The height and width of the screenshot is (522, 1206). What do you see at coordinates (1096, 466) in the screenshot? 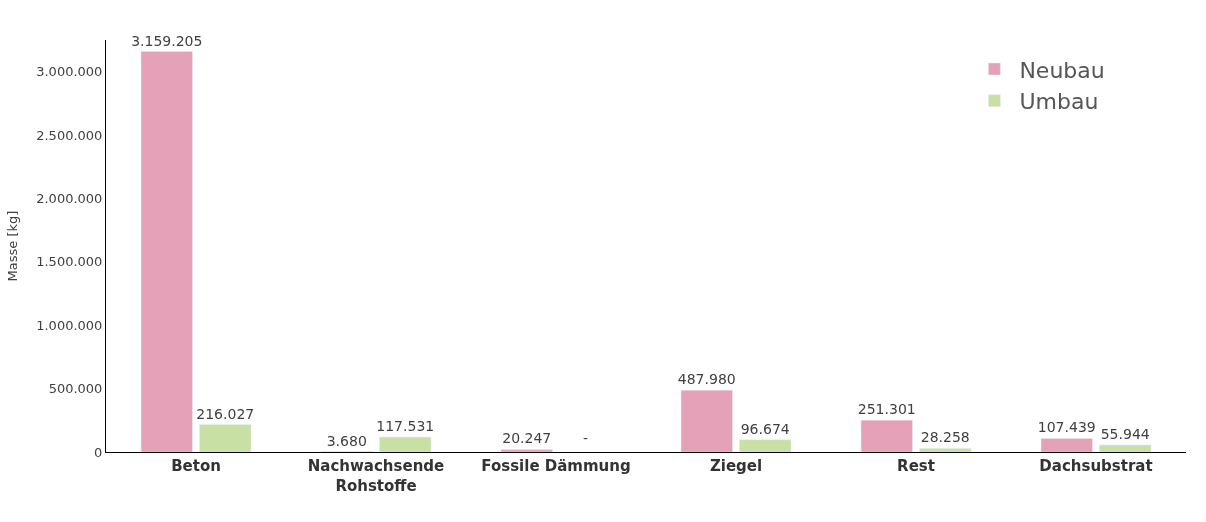
I see `x-tick-label: Dachsubstrat` at bounding box center [1096, 466].